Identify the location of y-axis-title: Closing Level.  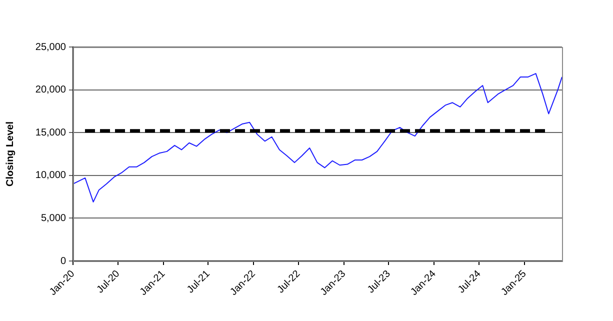
(10, 154).